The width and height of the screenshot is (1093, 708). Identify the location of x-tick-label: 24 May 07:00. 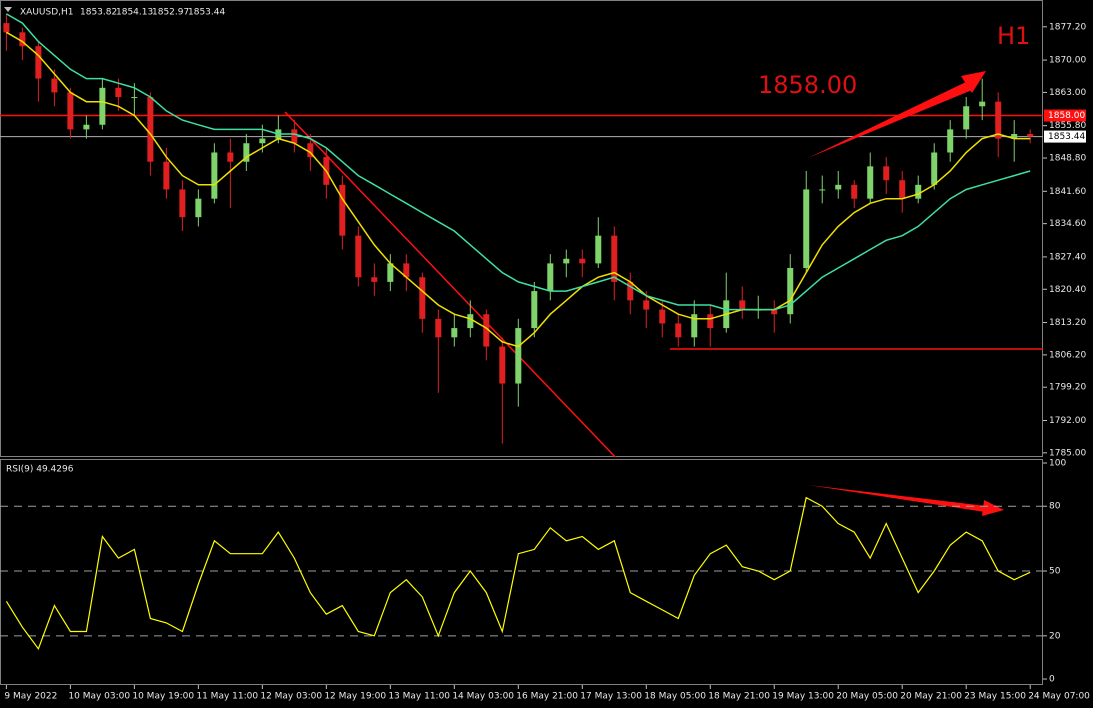
(1059, 697).